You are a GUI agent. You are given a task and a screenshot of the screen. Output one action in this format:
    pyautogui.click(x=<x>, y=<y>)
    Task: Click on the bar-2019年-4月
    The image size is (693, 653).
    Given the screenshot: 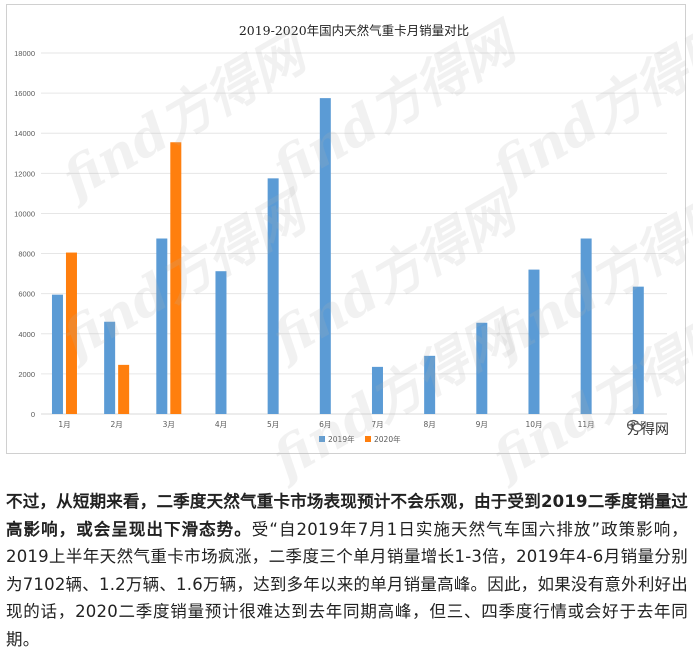 What is the action you would take?
    pyautogui.click(x=221, y=342)
    